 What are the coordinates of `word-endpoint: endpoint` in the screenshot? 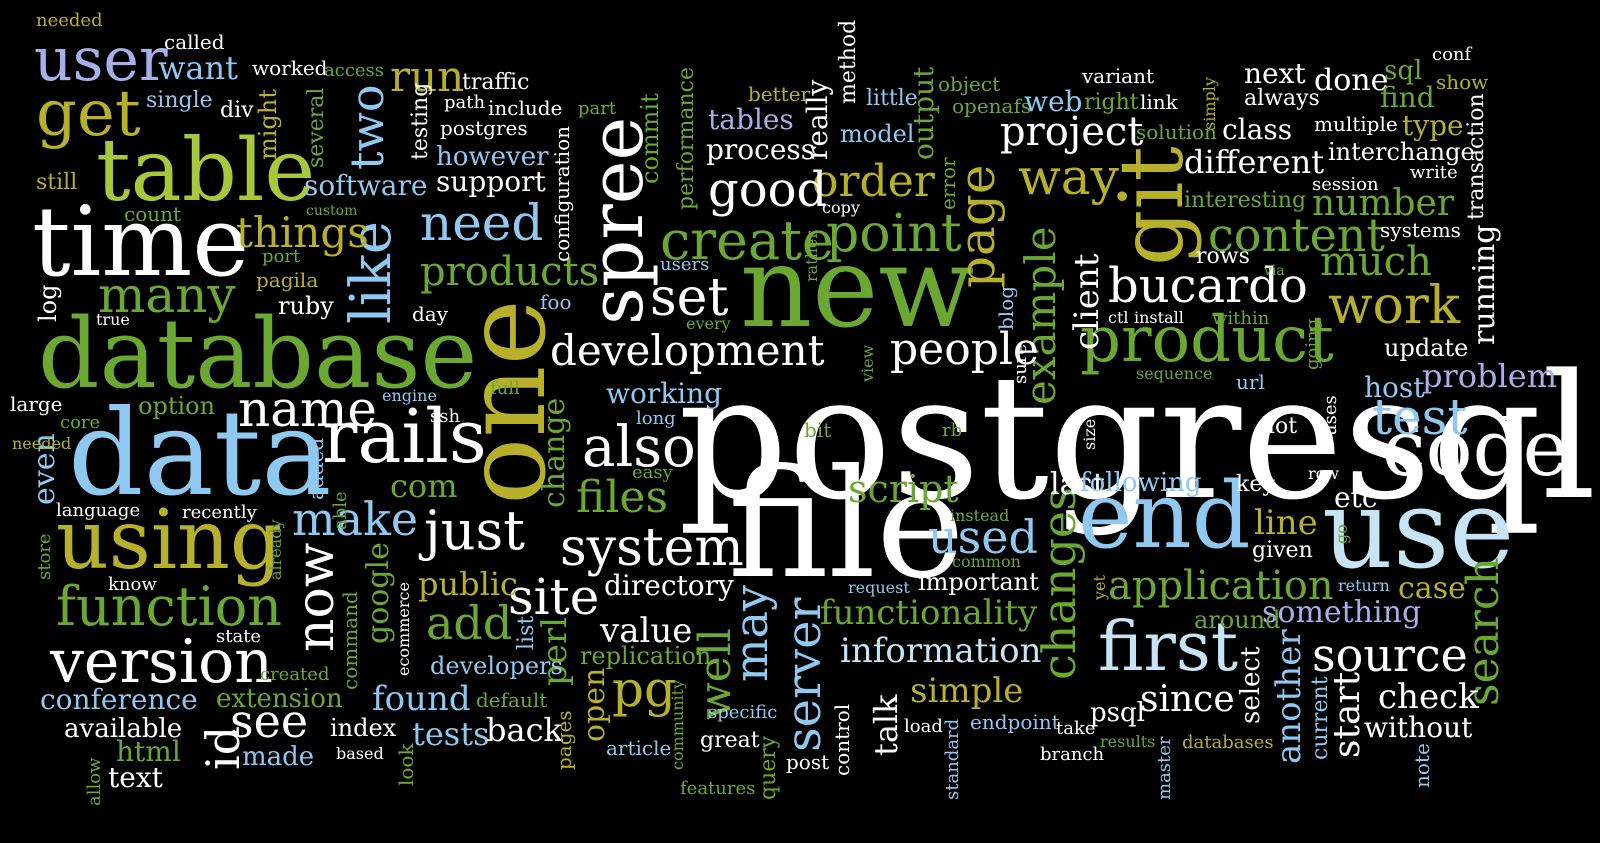 It's located at (1015, 722).